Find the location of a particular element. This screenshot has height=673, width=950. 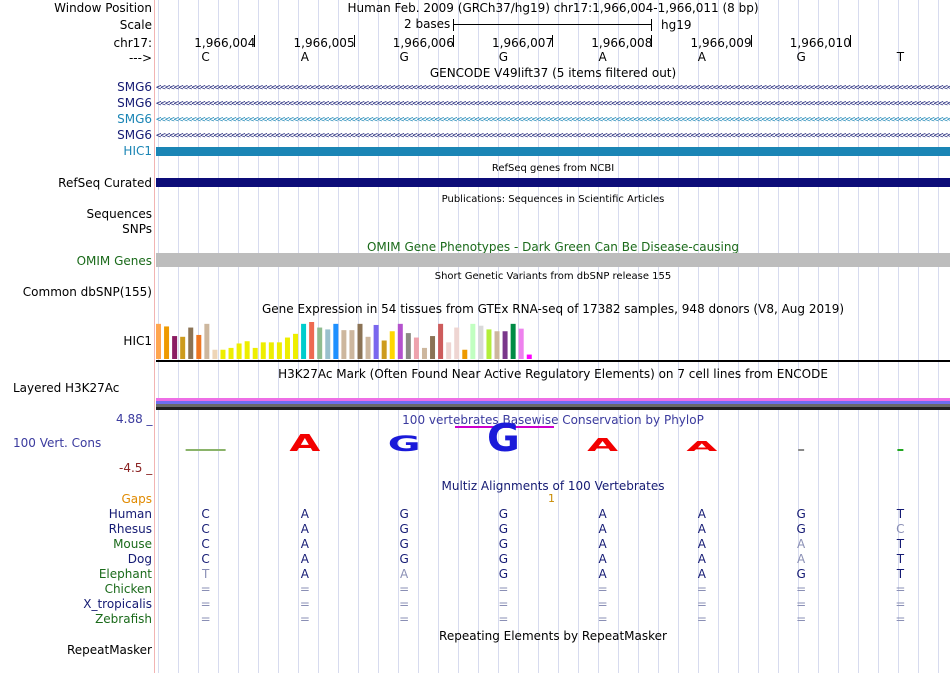

gencode-feature-hic1 is located at coordinates (553, 151).